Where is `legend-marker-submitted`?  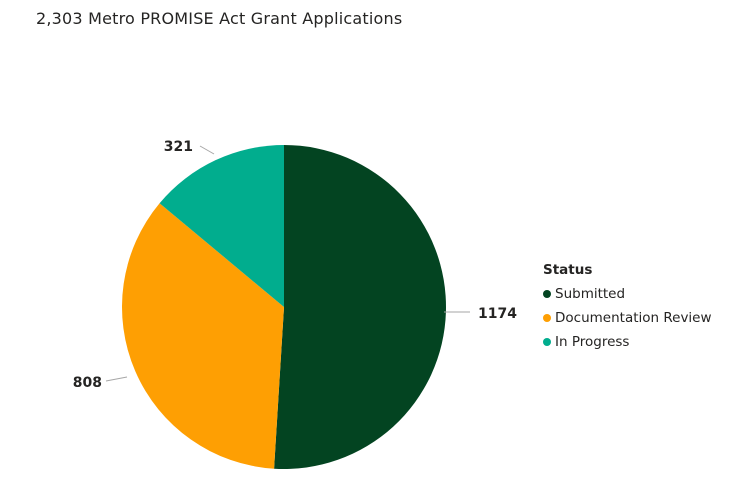 legend-marker-submitted is located at coordinates (547, 294).